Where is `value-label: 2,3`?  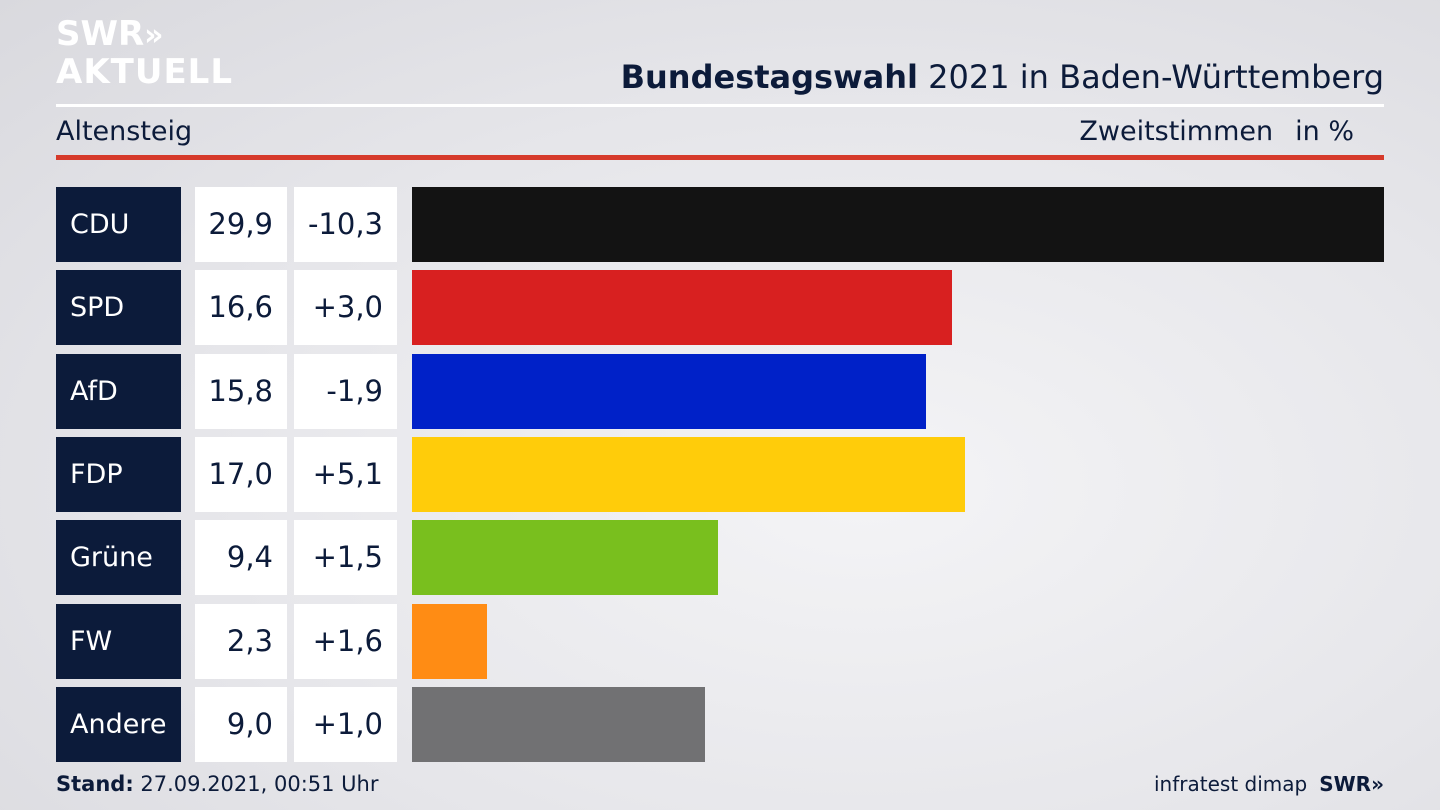 value-label: 2,3 is located at coordinates (241, 641).